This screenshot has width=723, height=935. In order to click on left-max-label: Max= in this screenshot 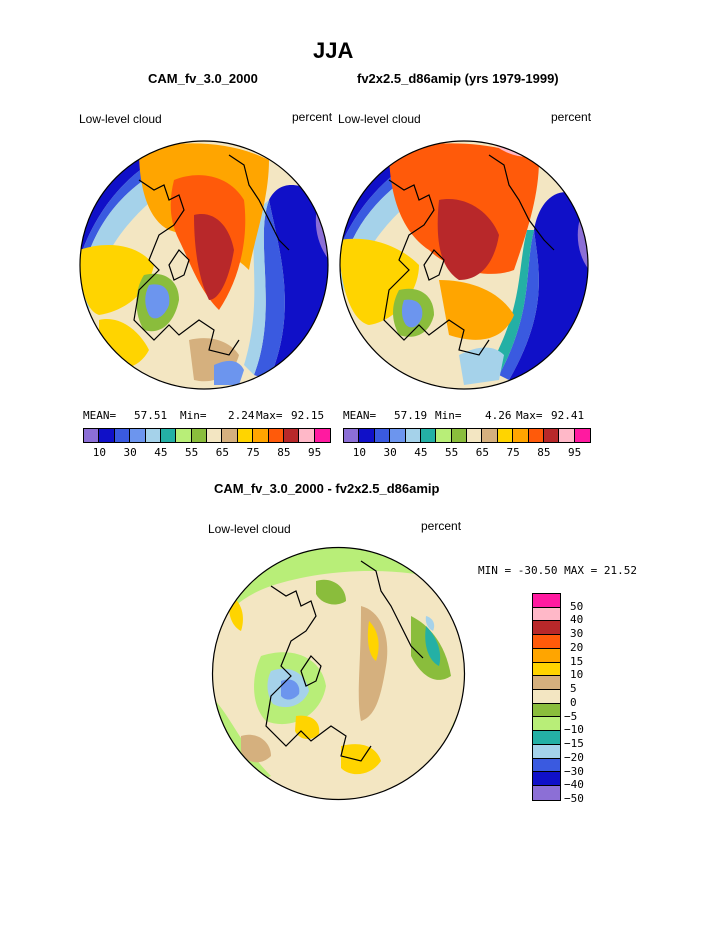, I will do `click(269, 415)`.